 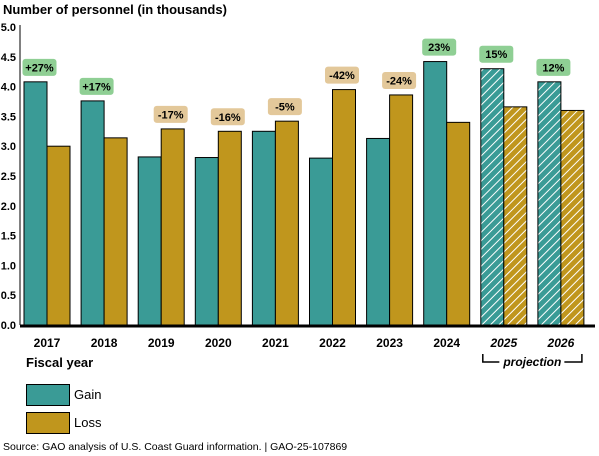 I want to click on change-badge-label: +27%, so click(x=39, y=68).